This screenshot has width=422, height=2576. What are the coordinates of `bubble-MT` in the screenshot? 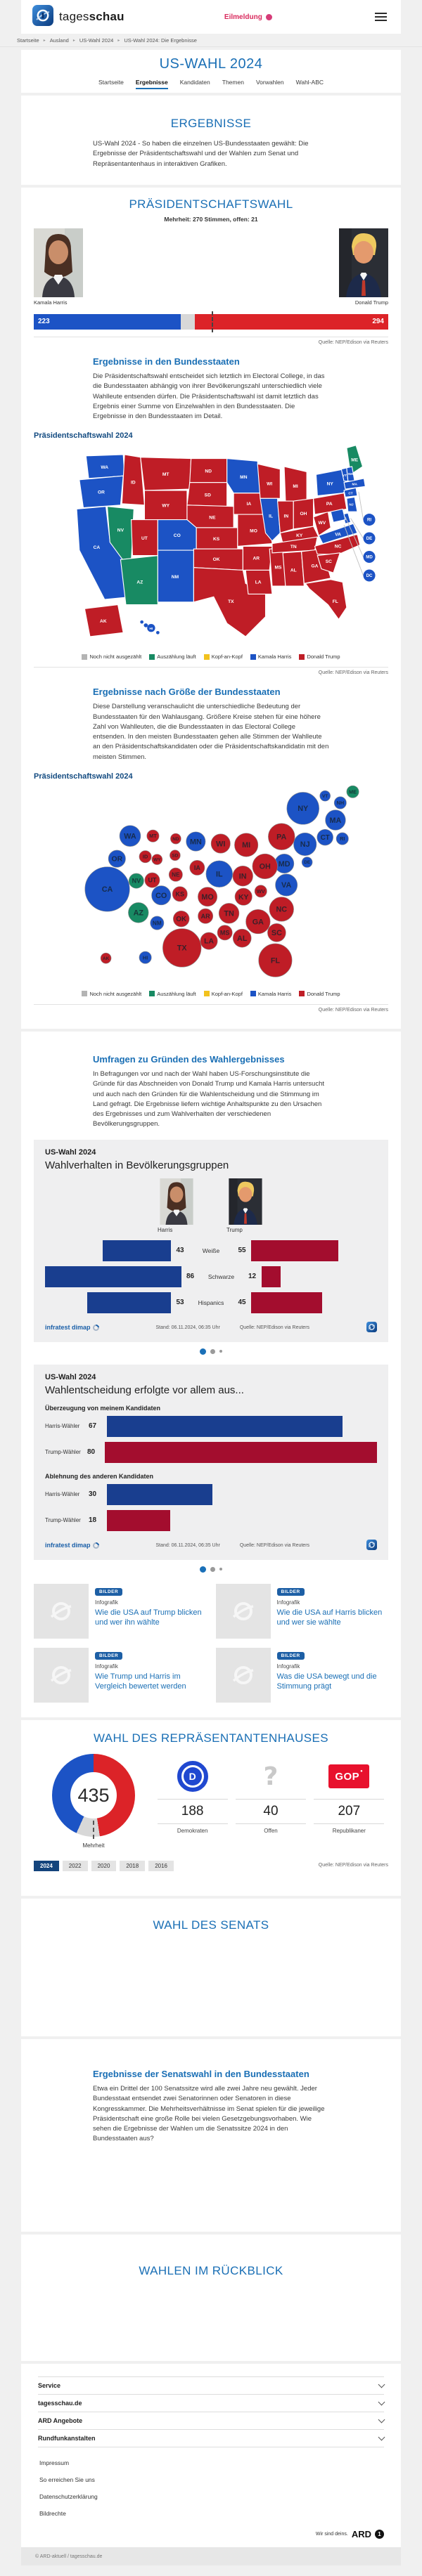 It's located at (153, 836).